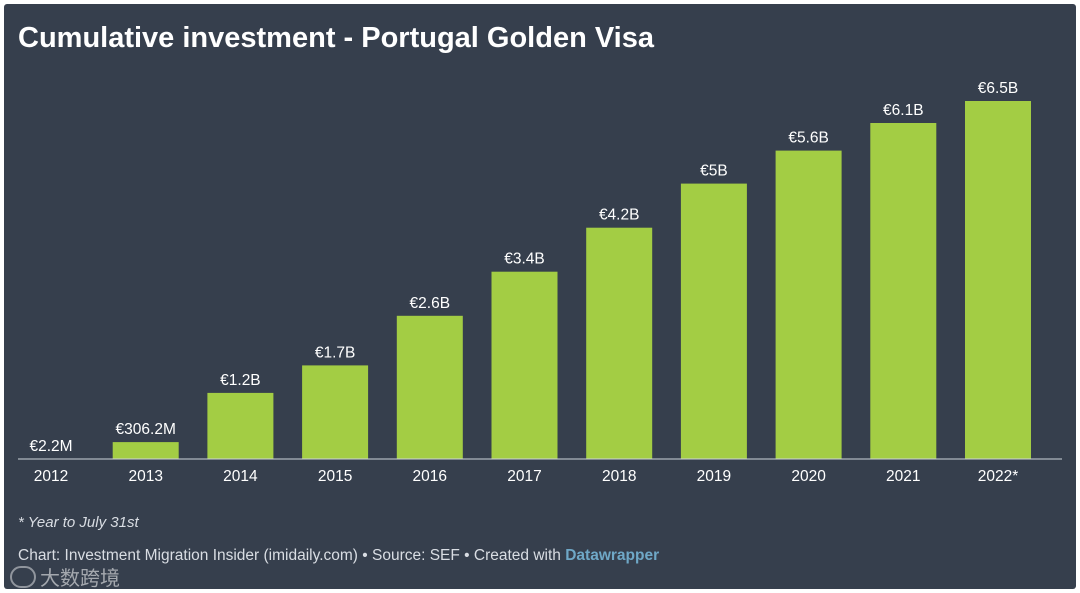 The width and height of the screenshot is (1080, 593). I want to click on value-label-2014: €1.2B, so click(240, 380).